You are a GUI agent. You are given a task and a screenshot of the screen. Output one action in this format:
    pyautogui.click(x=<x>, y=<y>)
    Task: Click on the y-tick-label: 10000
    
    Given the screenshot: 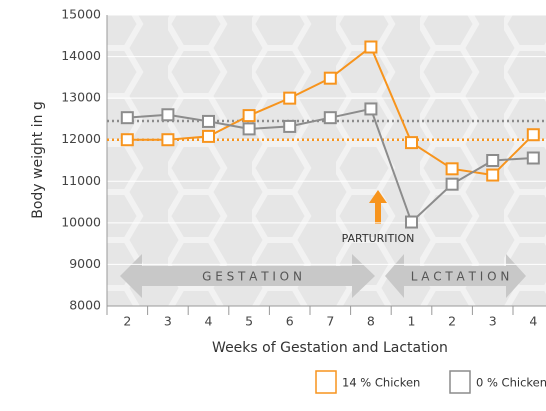 What is the action you would take?
    pyautogui.click(x=81, y=221)
    